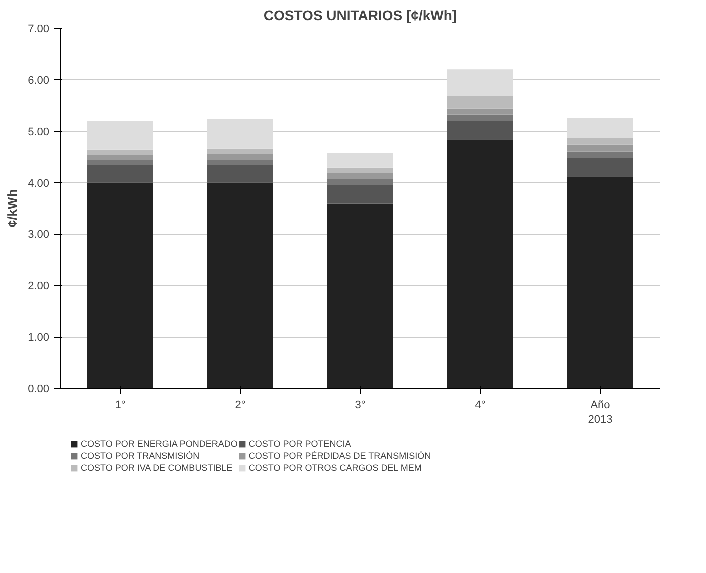 Image resolution: width=706 pixels, height=573 pixels. What do you see at coordinates (39, 235) in the screenshot?
I see `y-tick-label: 3.00` at bounding box center [39, 235].